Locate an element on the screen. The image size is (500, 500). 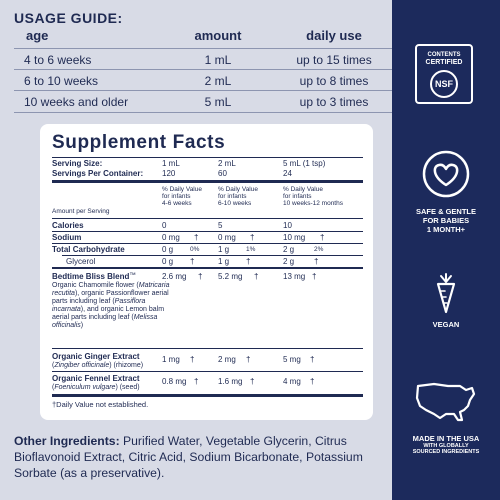
sodium-dv-2: † is located at coordinates (252, 237).